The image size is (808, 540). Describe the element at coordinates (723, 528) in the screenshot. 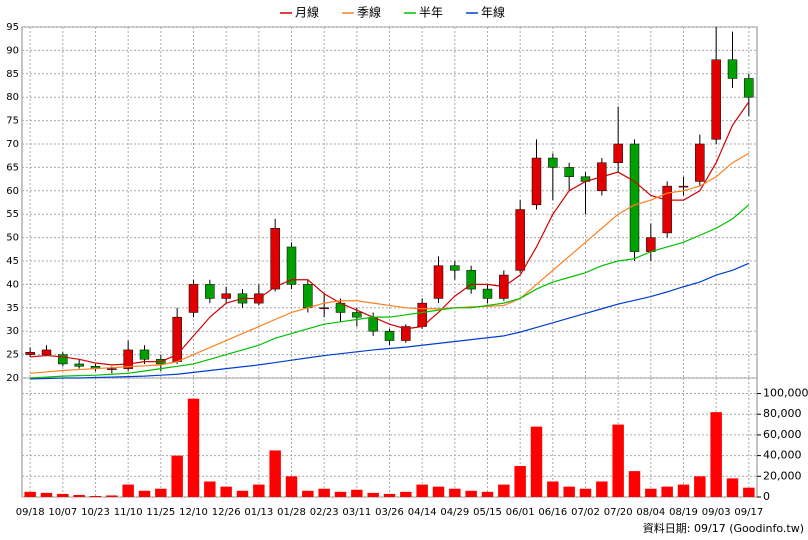

I see `data-note: 資料日期: 09/17 (Goodinfo.tw)` at that location.